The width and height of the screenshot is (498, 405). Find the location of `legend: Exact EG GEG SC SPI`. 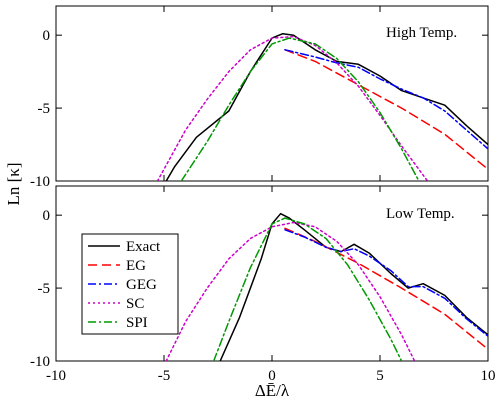

legend: Exact EG GEG SC SPI is located at coordinates (130, 284).